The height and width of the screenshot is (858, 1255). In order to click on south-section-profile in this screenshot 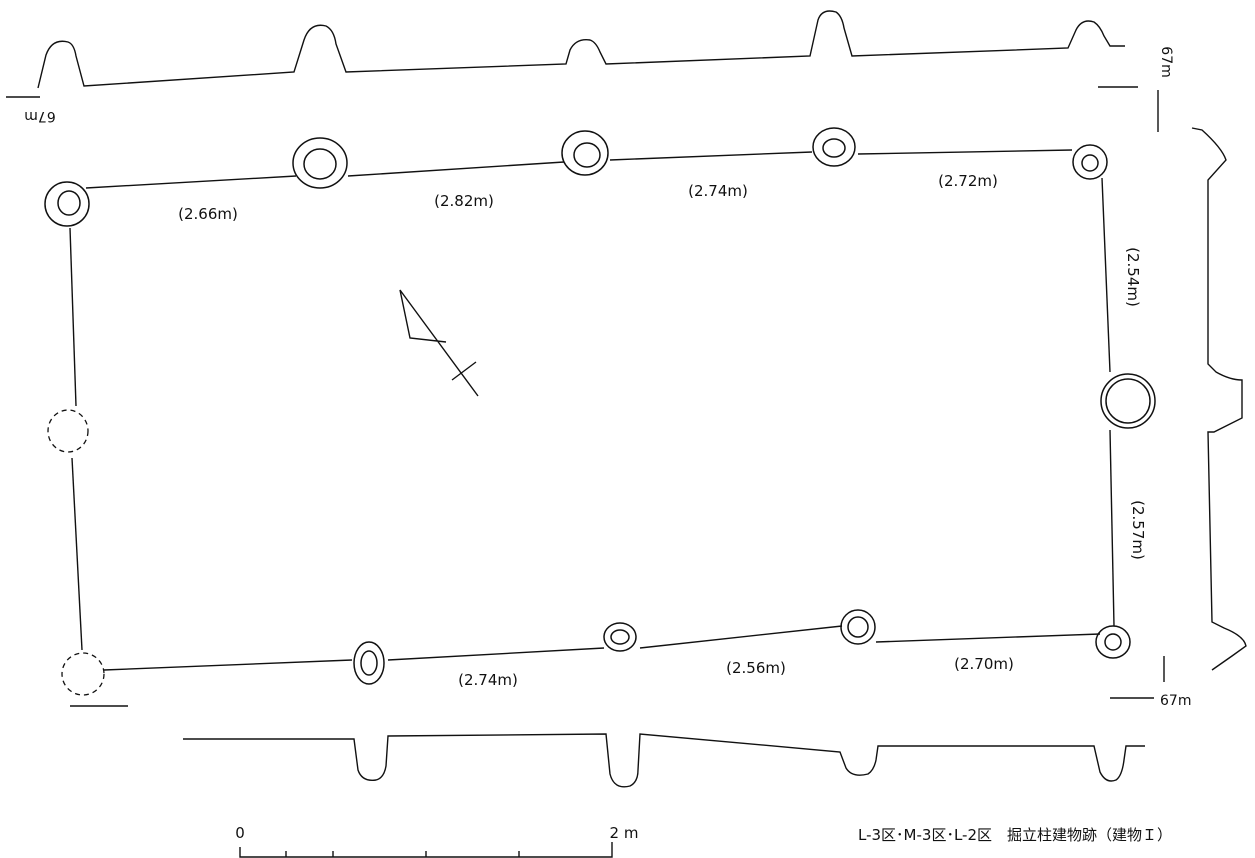, I will do `click(607, 746)`.